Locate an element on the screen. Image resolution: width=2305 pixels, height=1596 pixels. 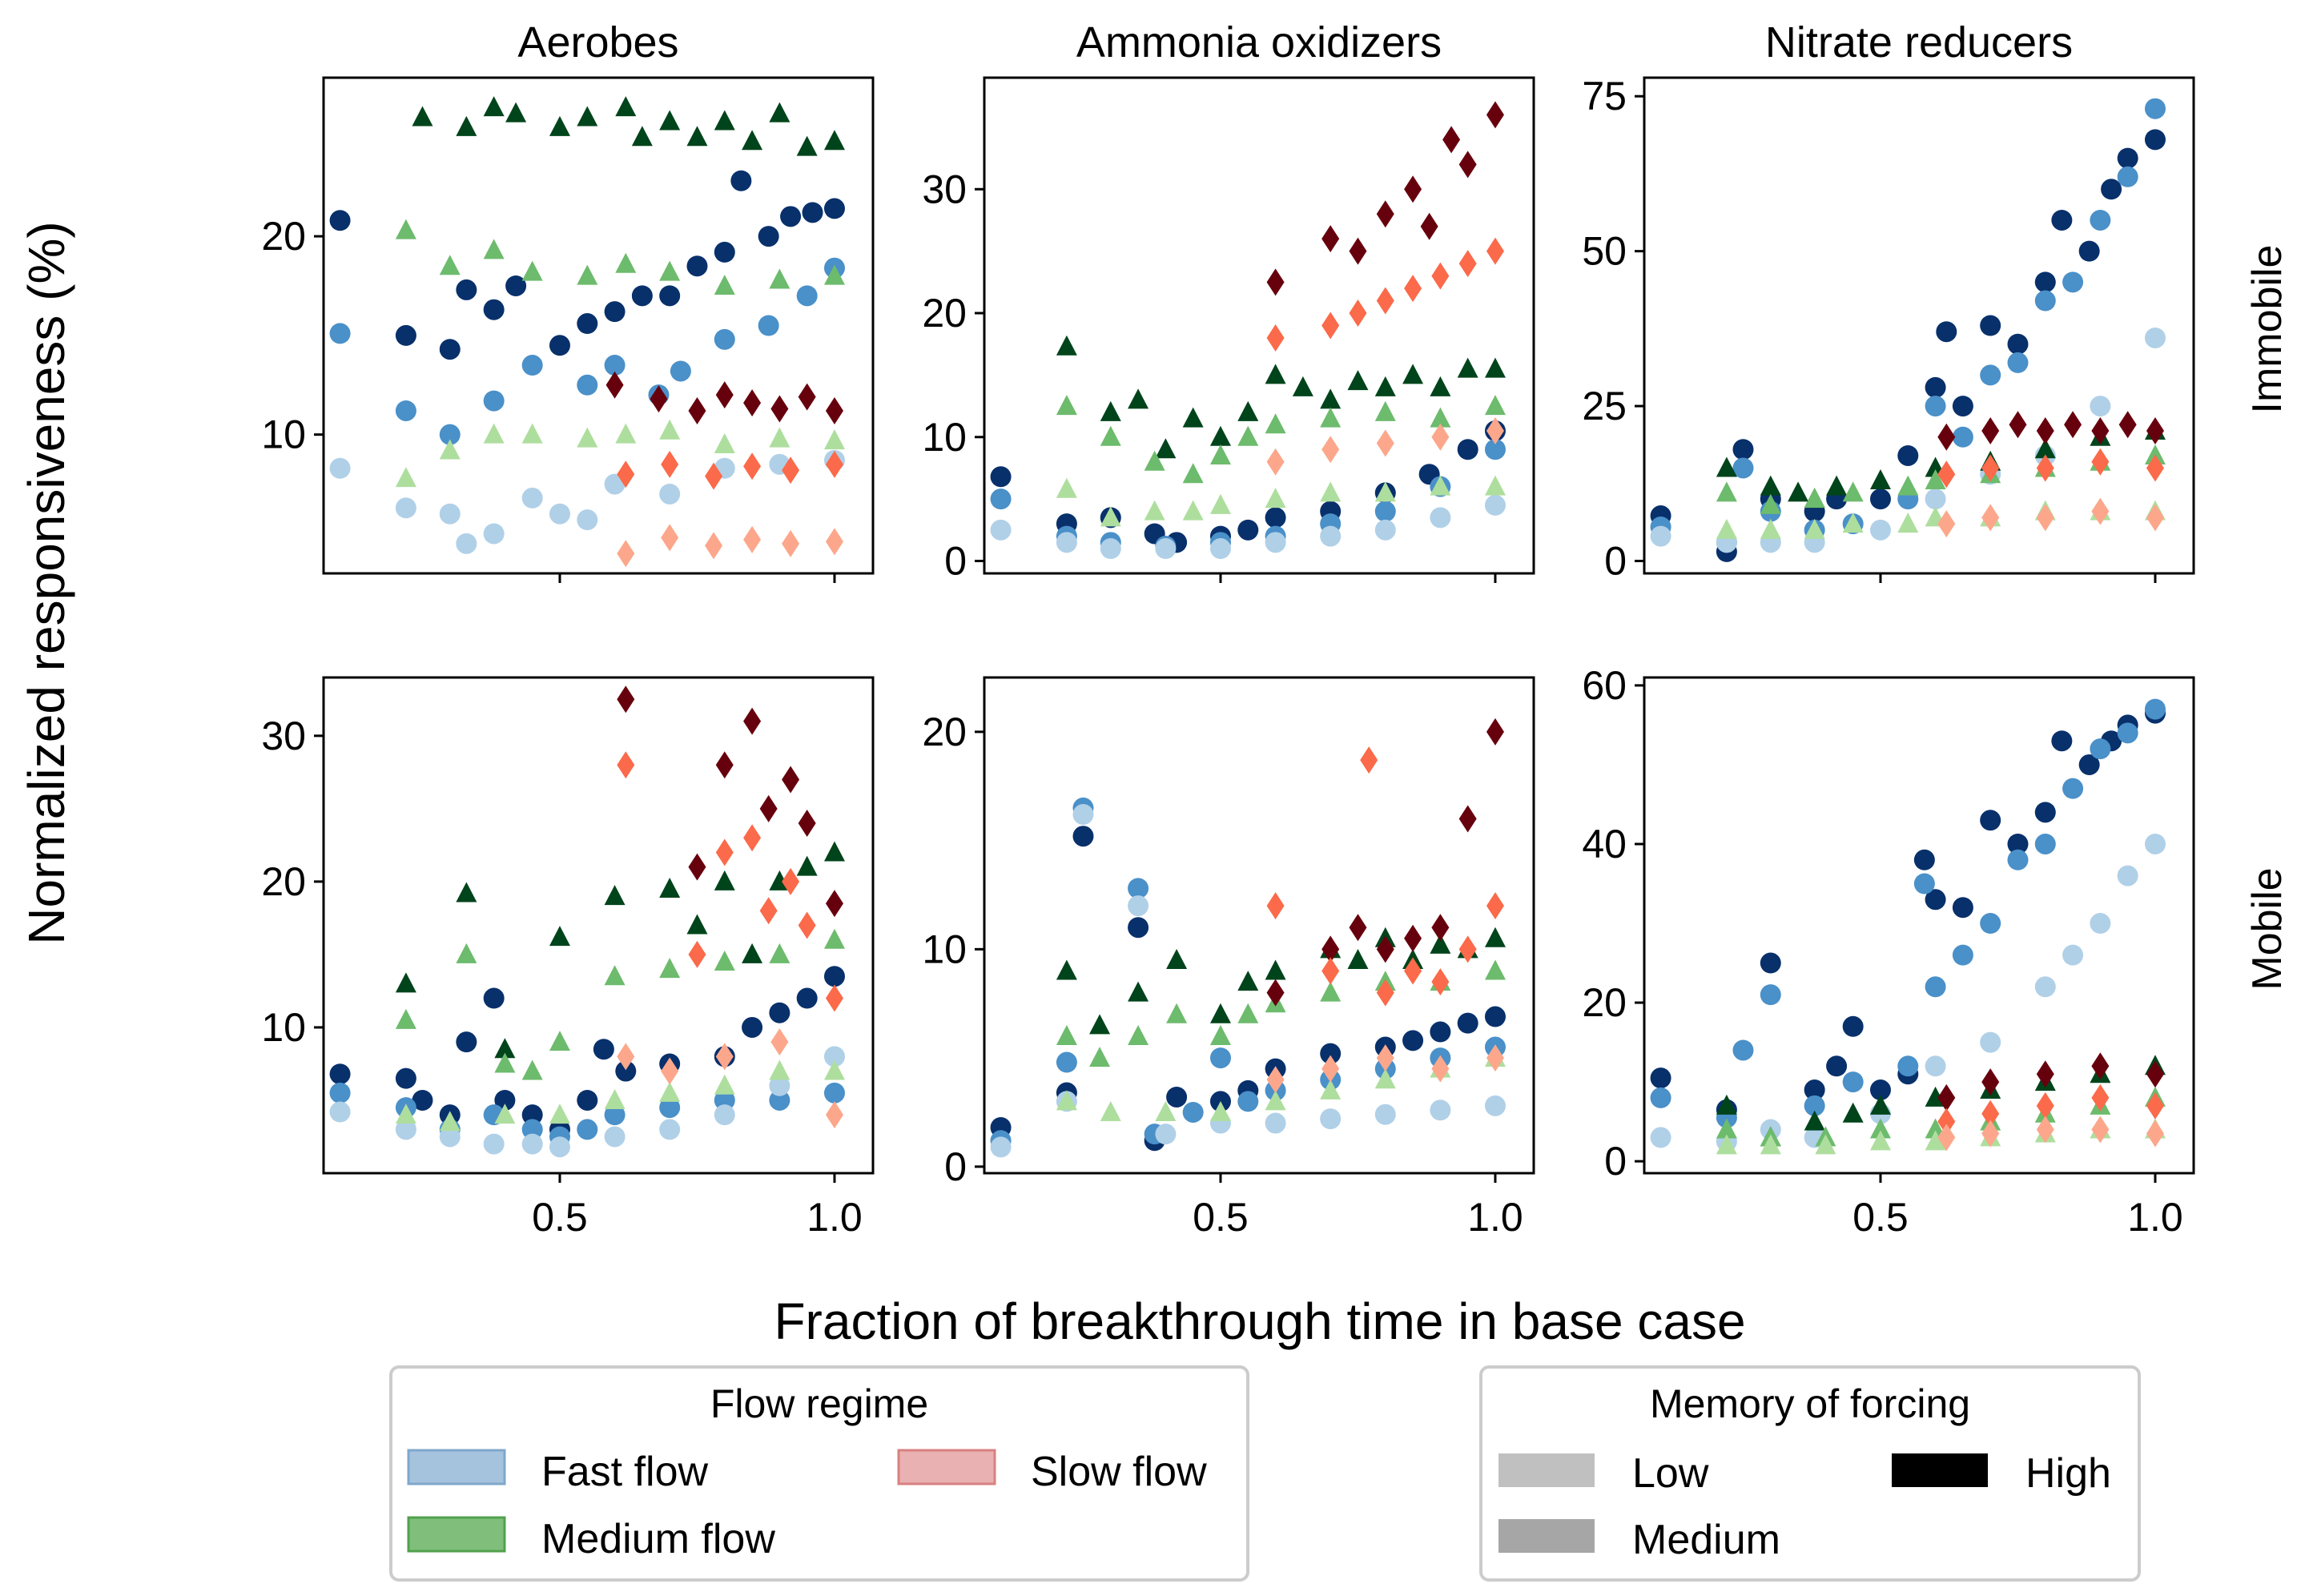
legend-flow-title: Flow regime is located at coordinates (819, 1403).